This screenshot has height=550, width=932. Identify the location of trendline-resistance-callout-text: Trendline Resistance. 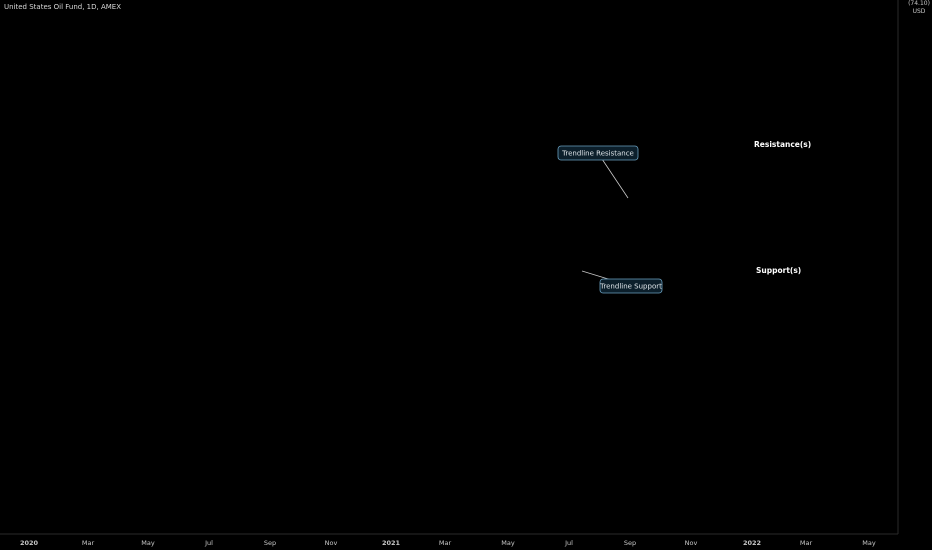
(597, 154).